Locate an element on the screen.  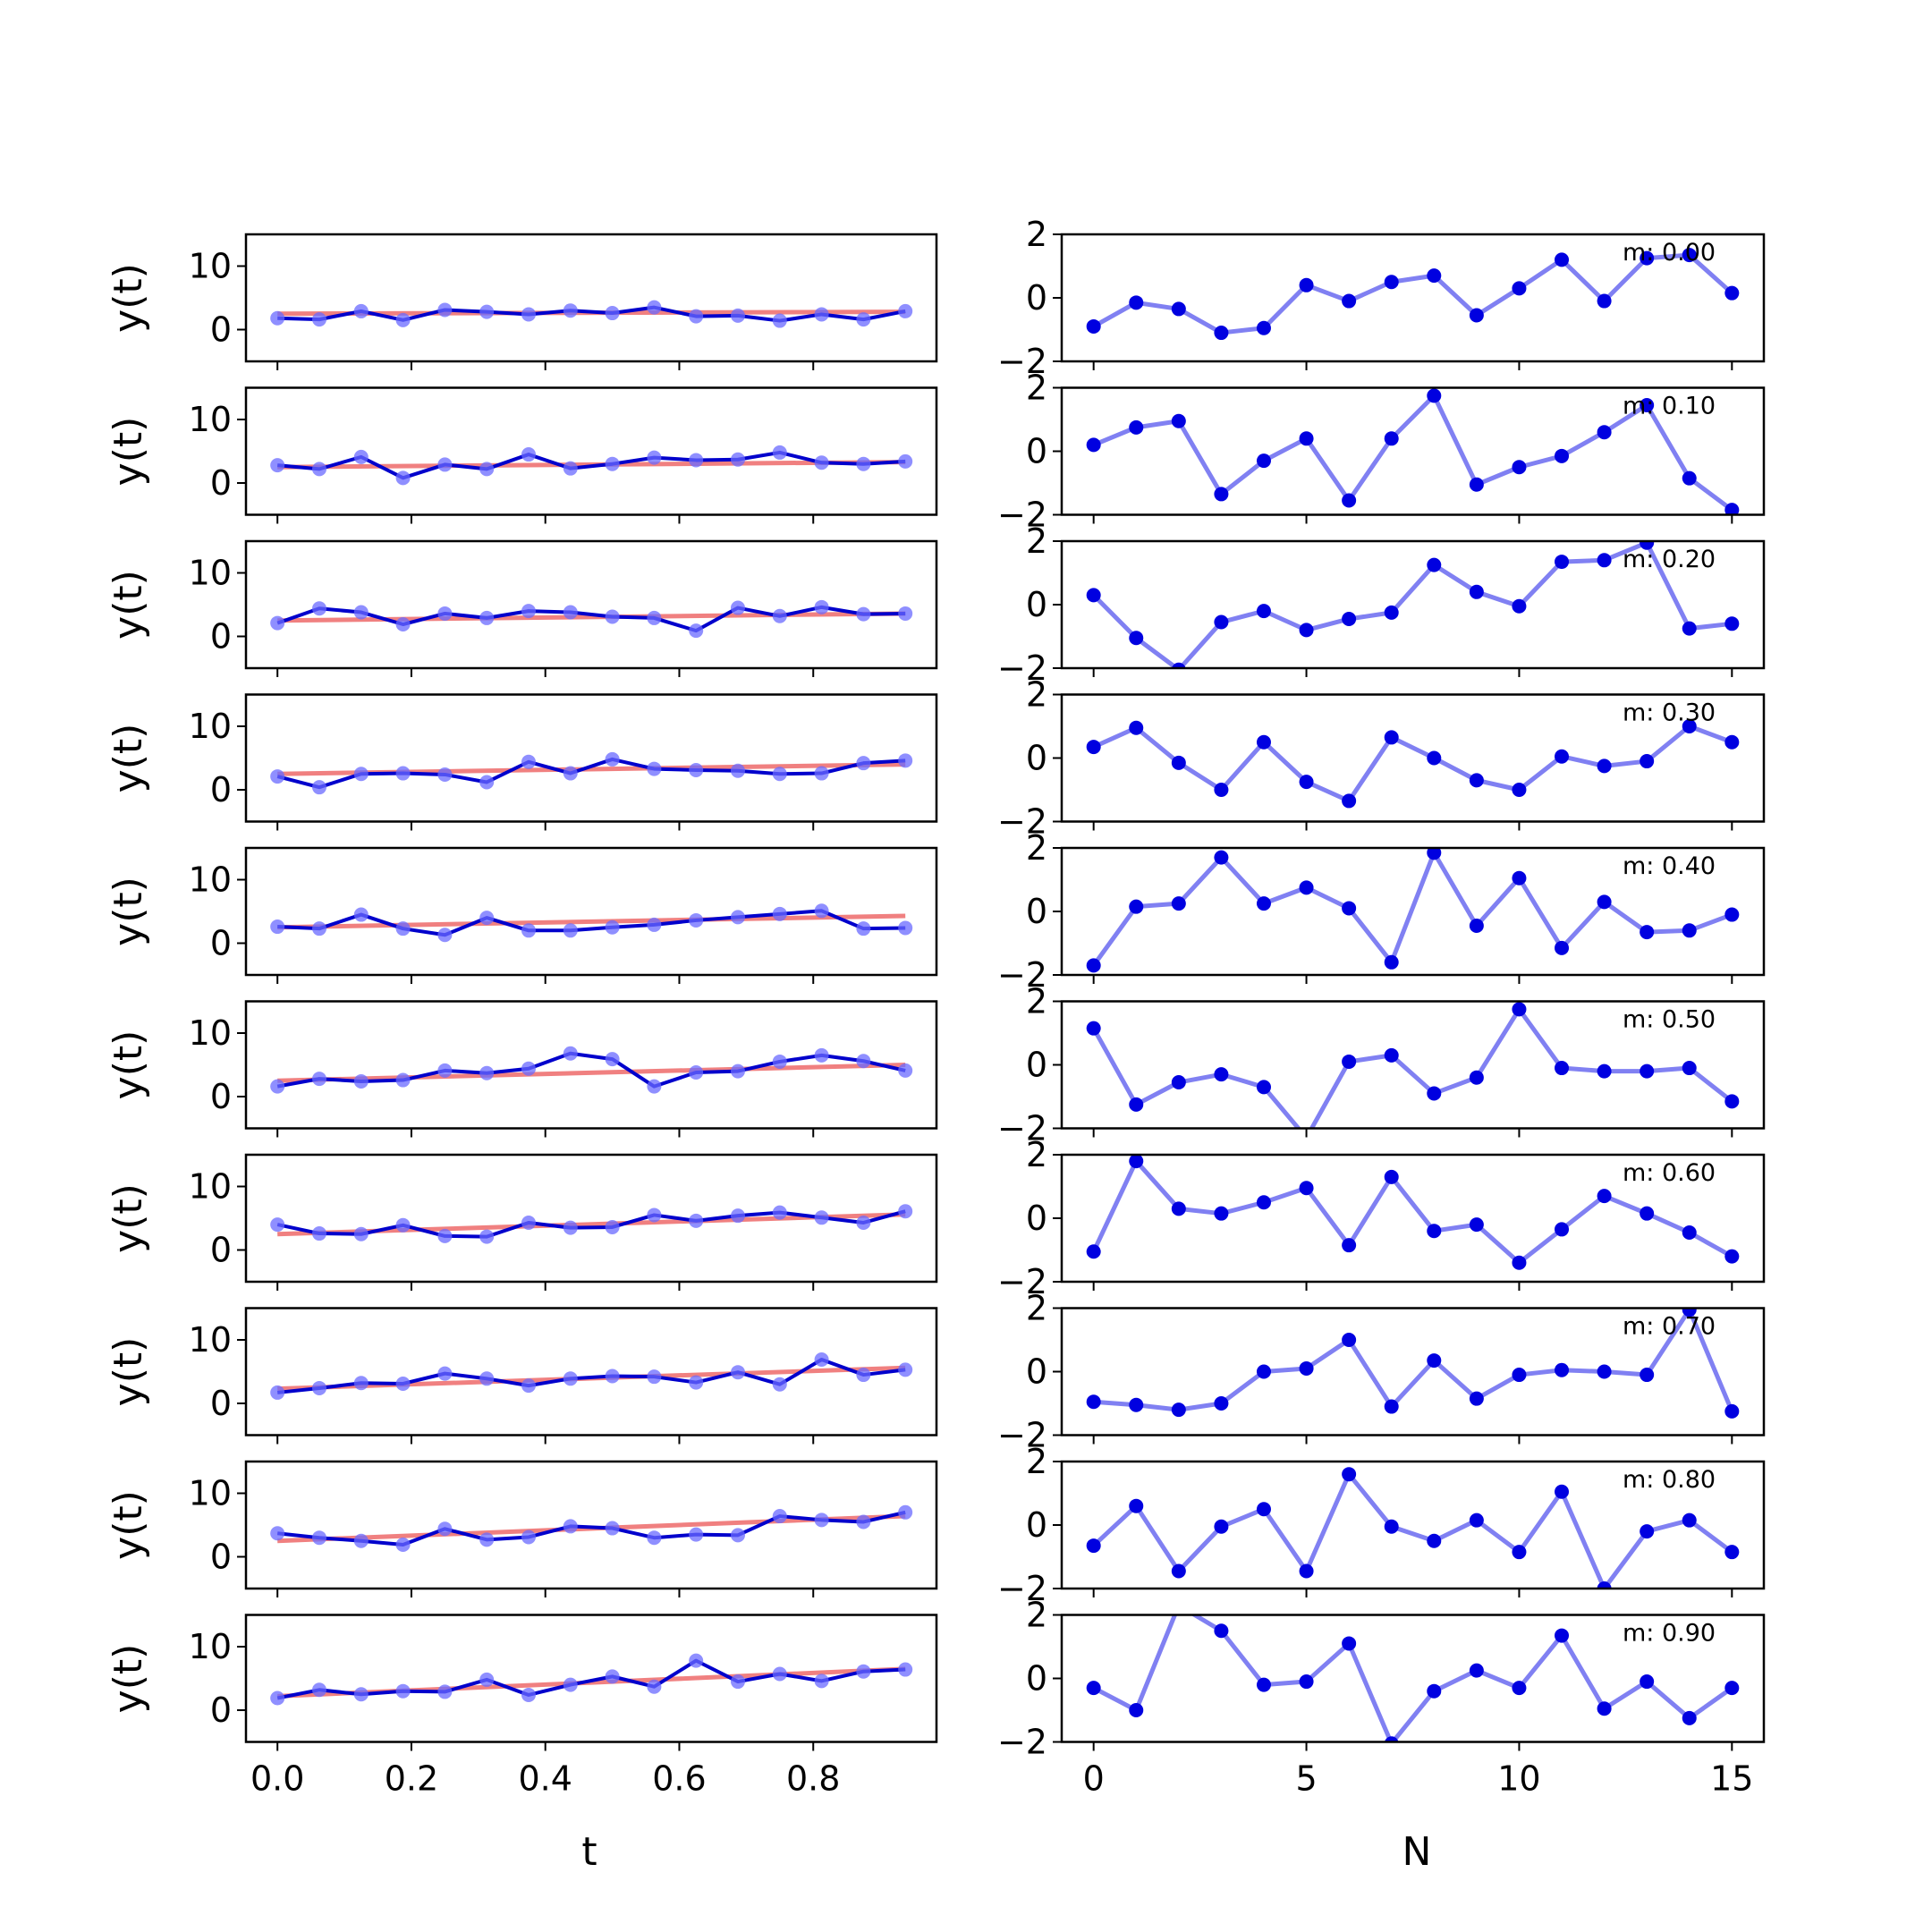
left-ylabel: y(t) is located at coordinates (128, 1525).